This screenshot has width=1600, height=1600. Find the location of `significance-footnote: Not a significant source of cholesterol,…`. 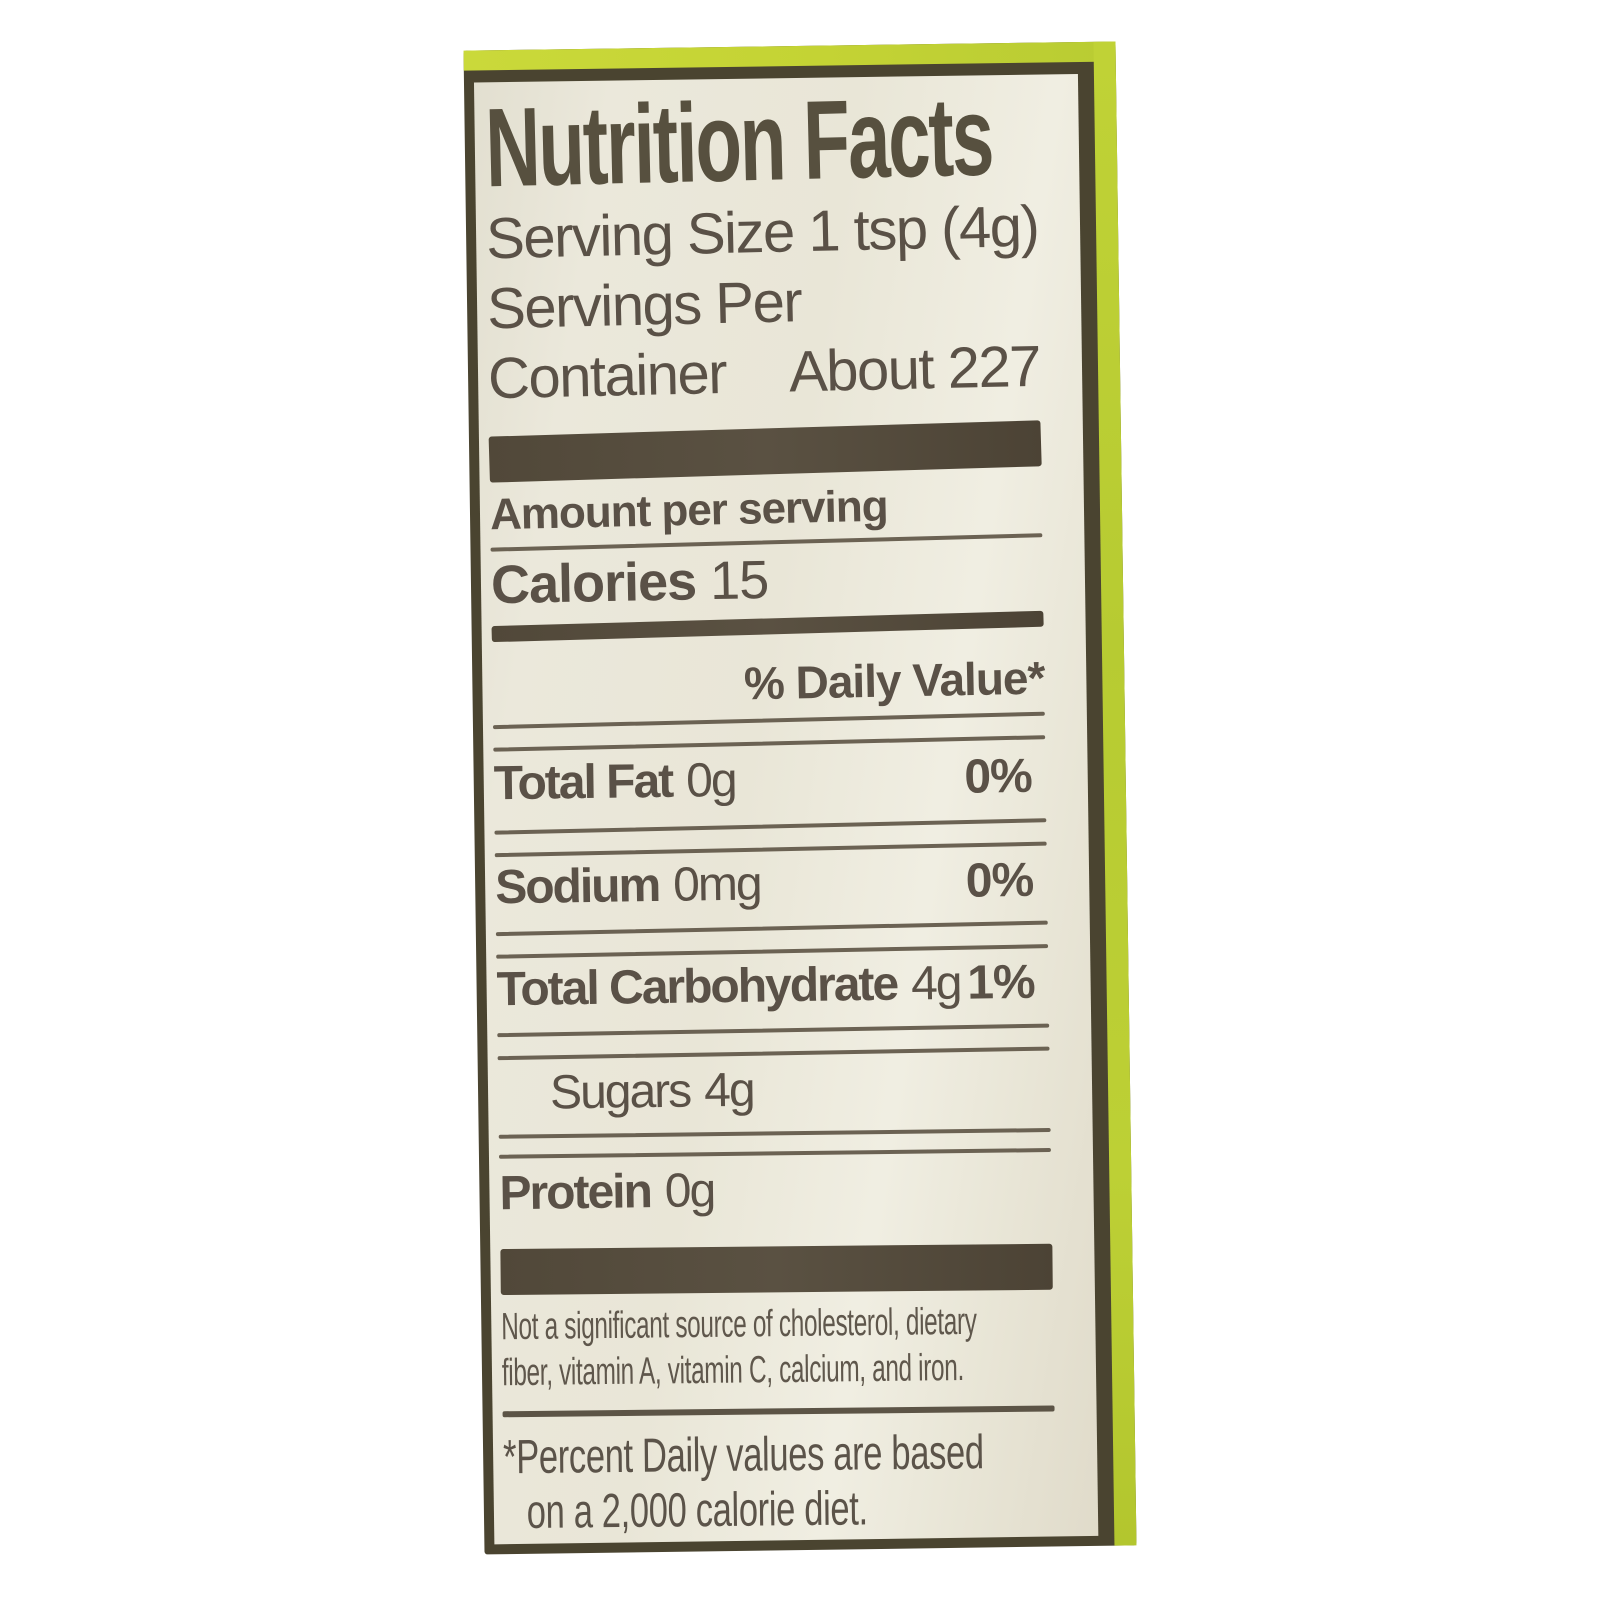

significance-footnote: Not a significant source of cholesterol,… is located at coordinates (791, 1347).